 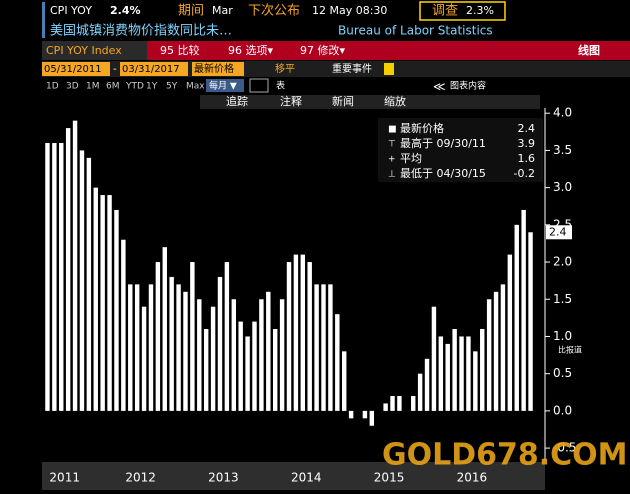 I want to click on y-tick-label: 2.0, so click(x=562, y=262).